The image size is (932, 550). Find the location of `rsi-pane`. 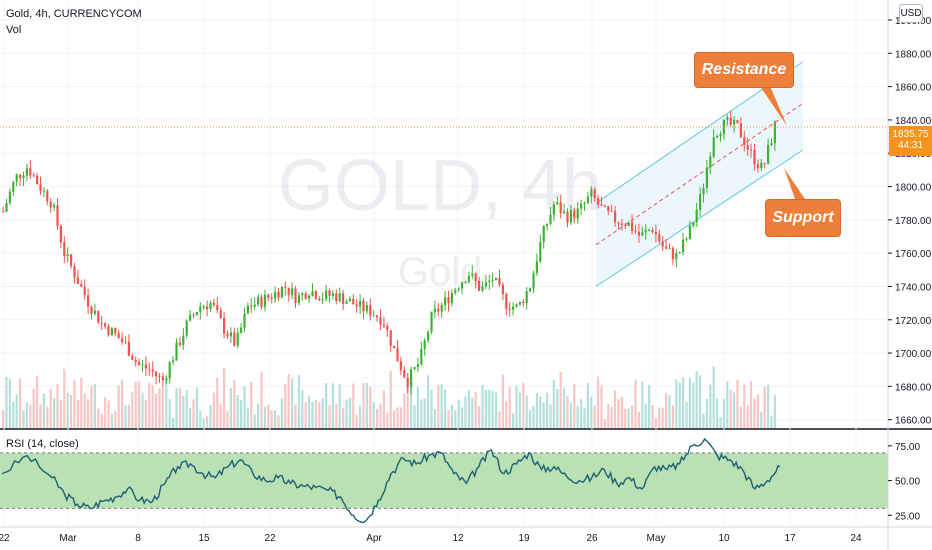

rsi-pane is located at coordinates (444, 480).